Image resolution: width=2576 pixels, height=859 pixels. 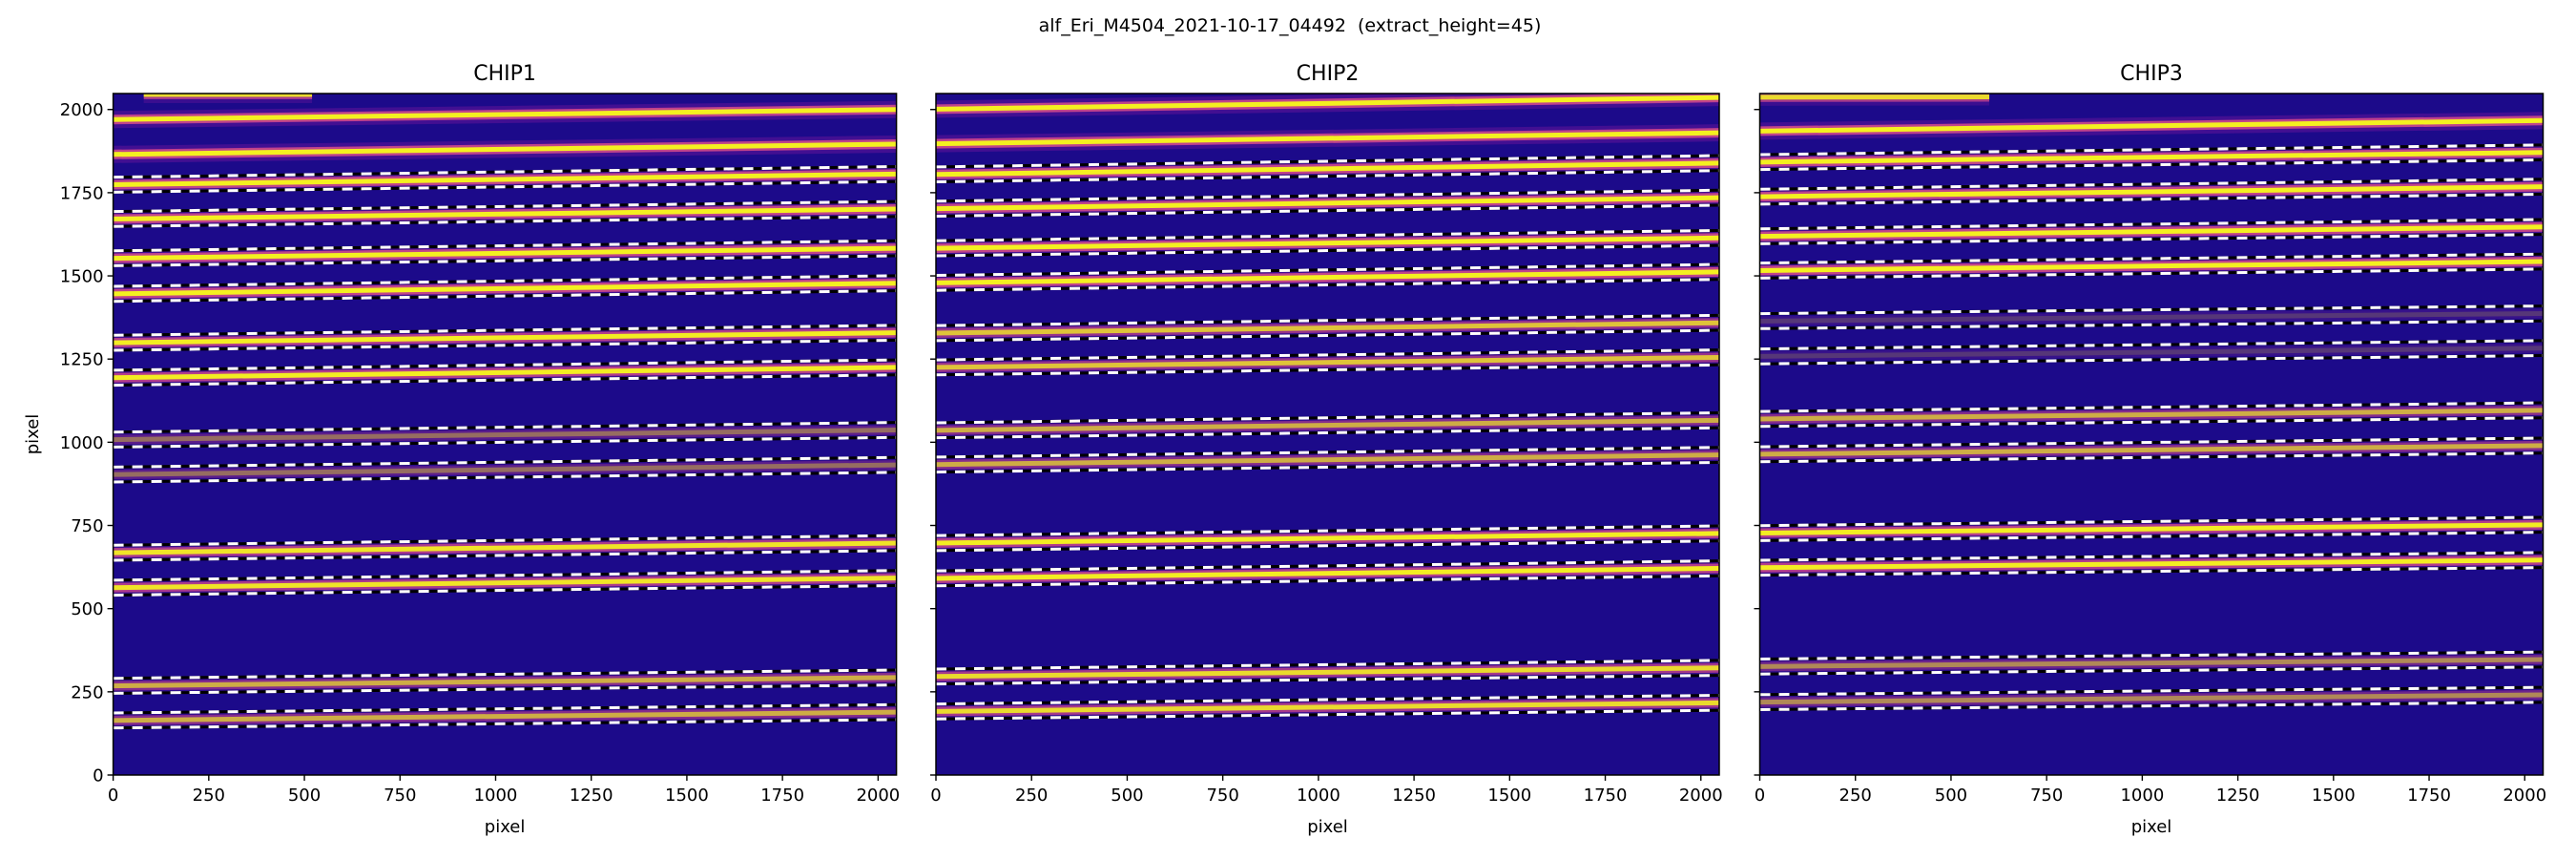 What do you see at coordinates (82, 360) in the screenshot?
I see `y-tick-label: 1250` at bounding box center [82, 360].